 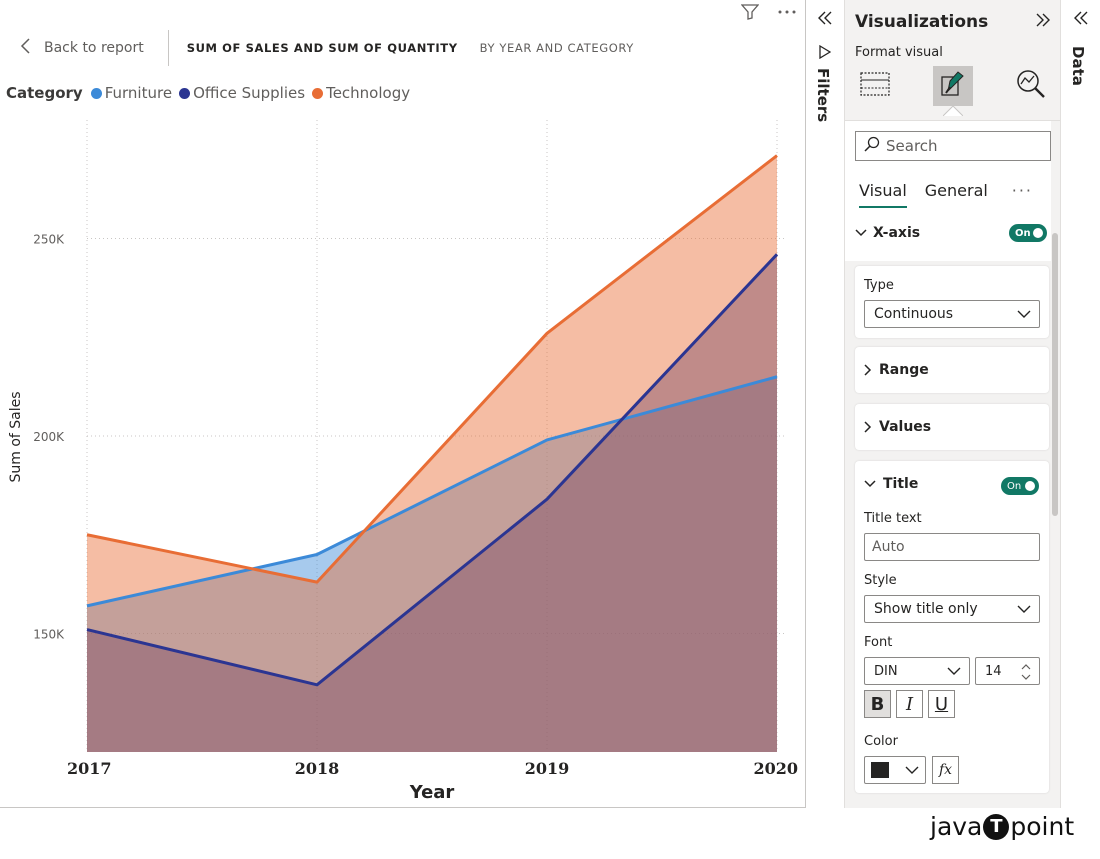 What do you see at coordinates (49, 635) in the screenshot?
I see `y-tick-label: 150K` at bounding box center [49, 635].